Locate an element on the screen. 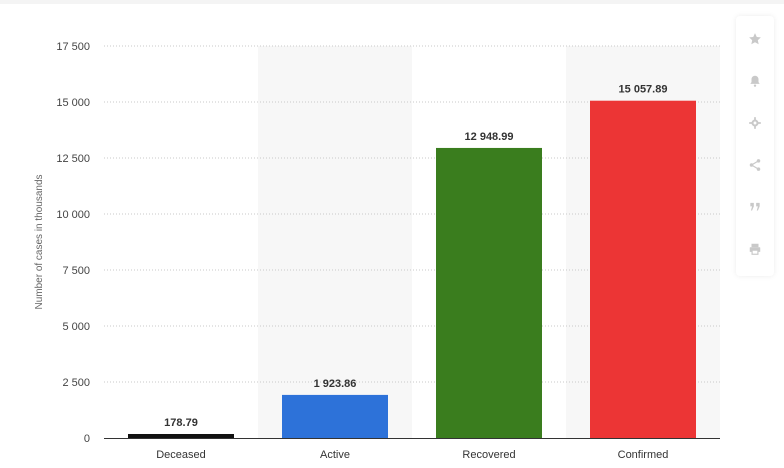  y-tick-label: 5 000 is located at coordinates (76, 327).